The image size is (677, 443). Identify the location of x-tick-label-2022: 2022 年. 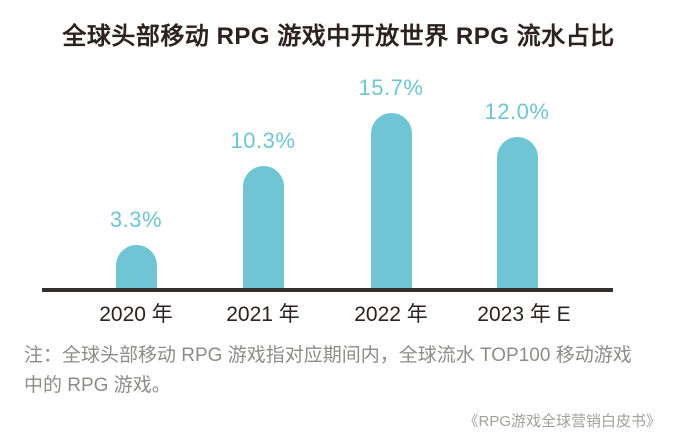
(391, 314).